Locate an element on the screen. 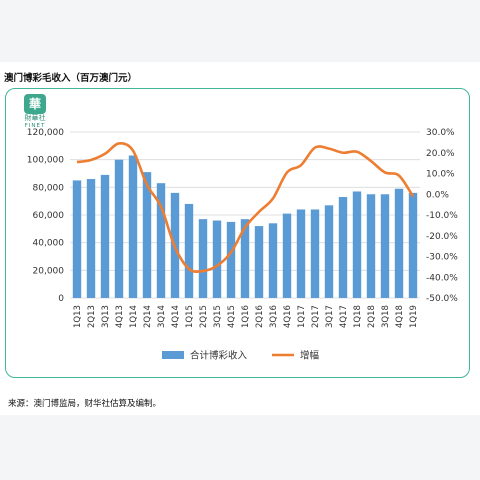 This screenshot has height=480, width=480. x-tick-label: 1Q13 is located at coordinates (78, 316).